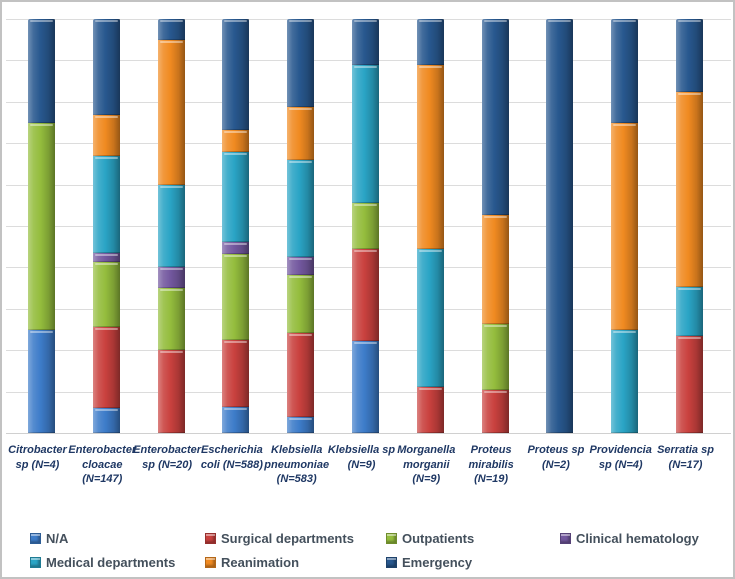  What do you see at coordinates (438, 538) in the screenshot?
I see `legend-label: Outpatients` at bounding box center [438, 538].